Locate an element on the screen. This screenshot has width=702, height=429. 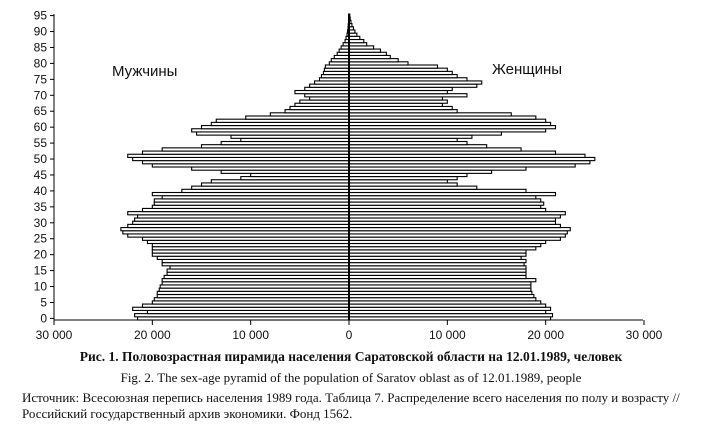
y-tick-label: 10 is located at coordinates (41, 287).